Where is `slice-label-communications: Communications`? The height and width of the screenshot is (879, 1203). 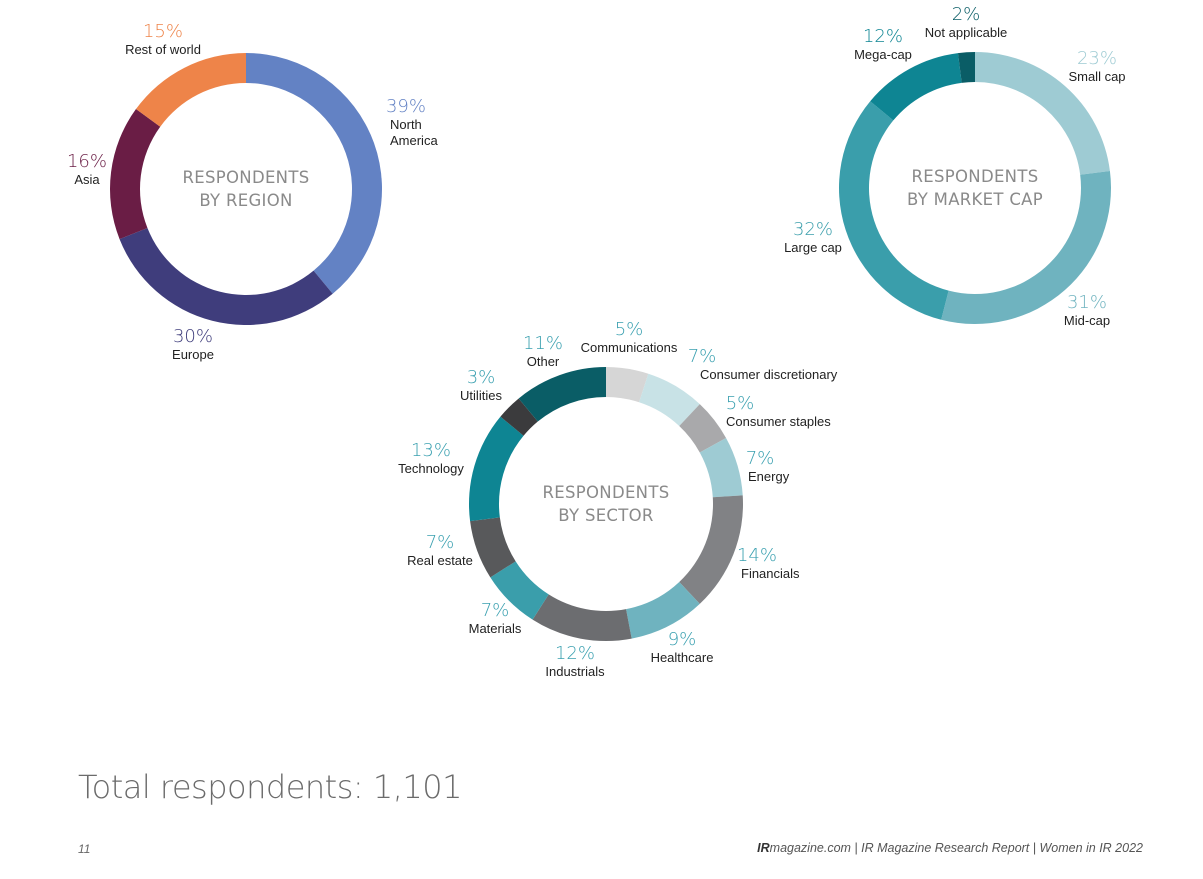
slice-label-communications: Communications is located at coordinates (629, 347).